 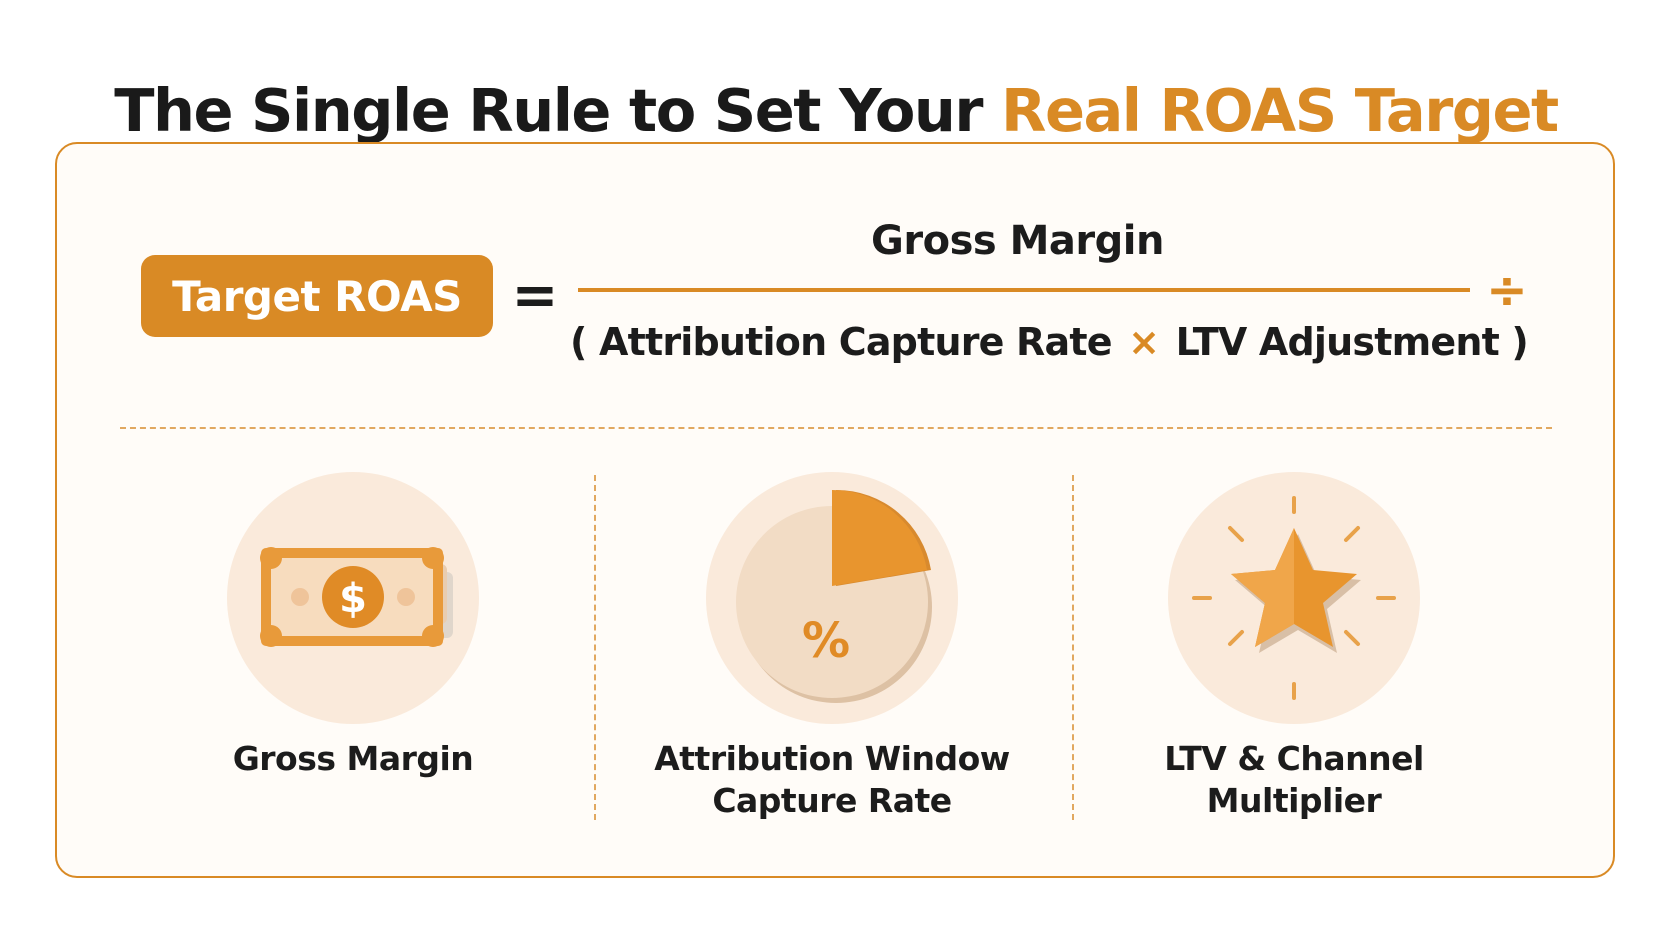 I want to click on denominator-term-capture-rate: Attribution Capture Rate, so click(x=855, y=342).